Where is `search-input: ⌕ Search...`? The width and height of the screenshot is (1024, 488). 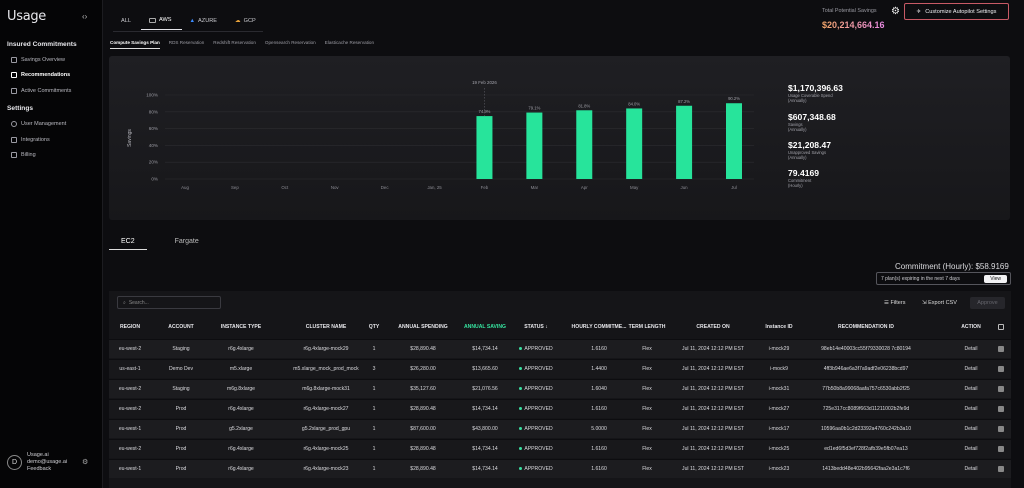
search-input: ⌕ Search... is located at coordinates (169, 302).